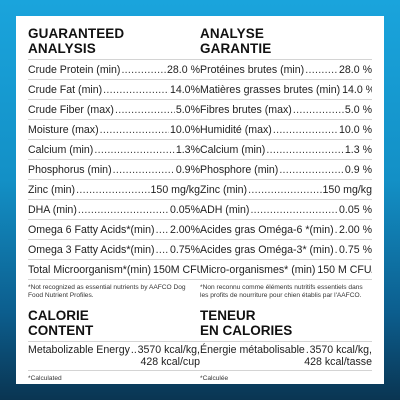 The width and height of the screenshot is (400, 400). I want to click on analysis-row: DHA (min) 0.05%, so click(114, 210).